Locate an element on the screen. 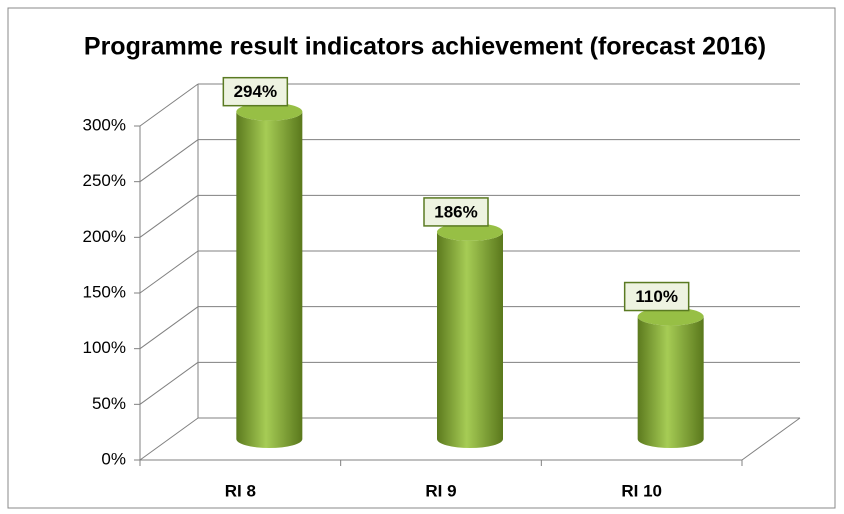  x-tick-label: RI 10 is located at coordinates (641, 490).